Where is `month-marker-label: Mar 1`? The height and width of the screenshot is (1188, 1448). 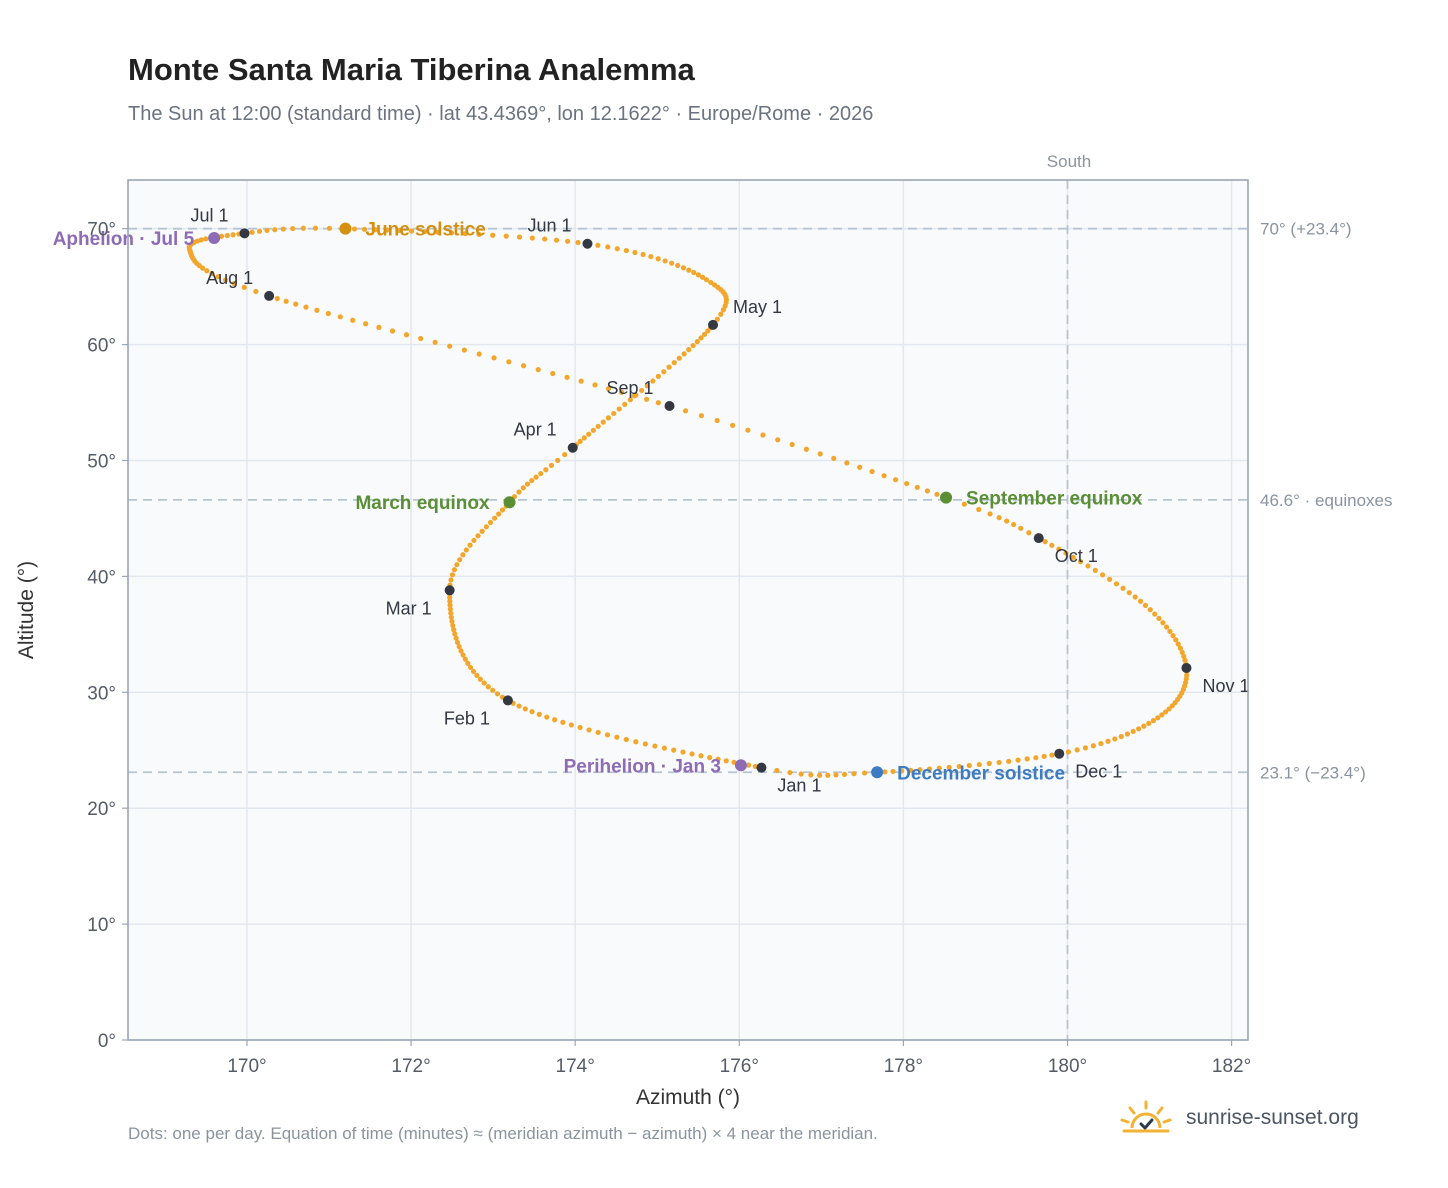 month-marker-label: Mar 1 is located at coordinates (409, 608).